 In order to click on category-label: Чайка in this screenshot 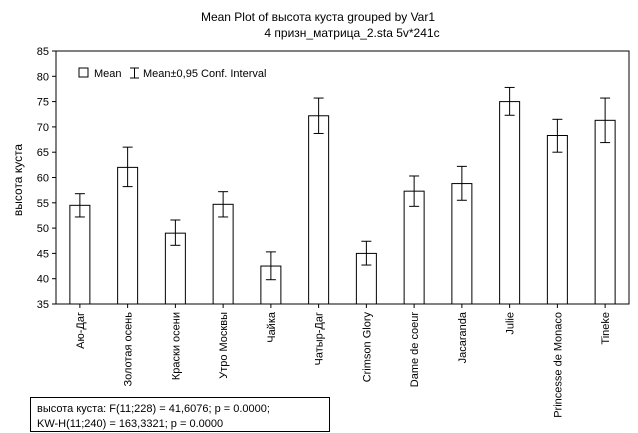, I will do `click(272, 327)`.